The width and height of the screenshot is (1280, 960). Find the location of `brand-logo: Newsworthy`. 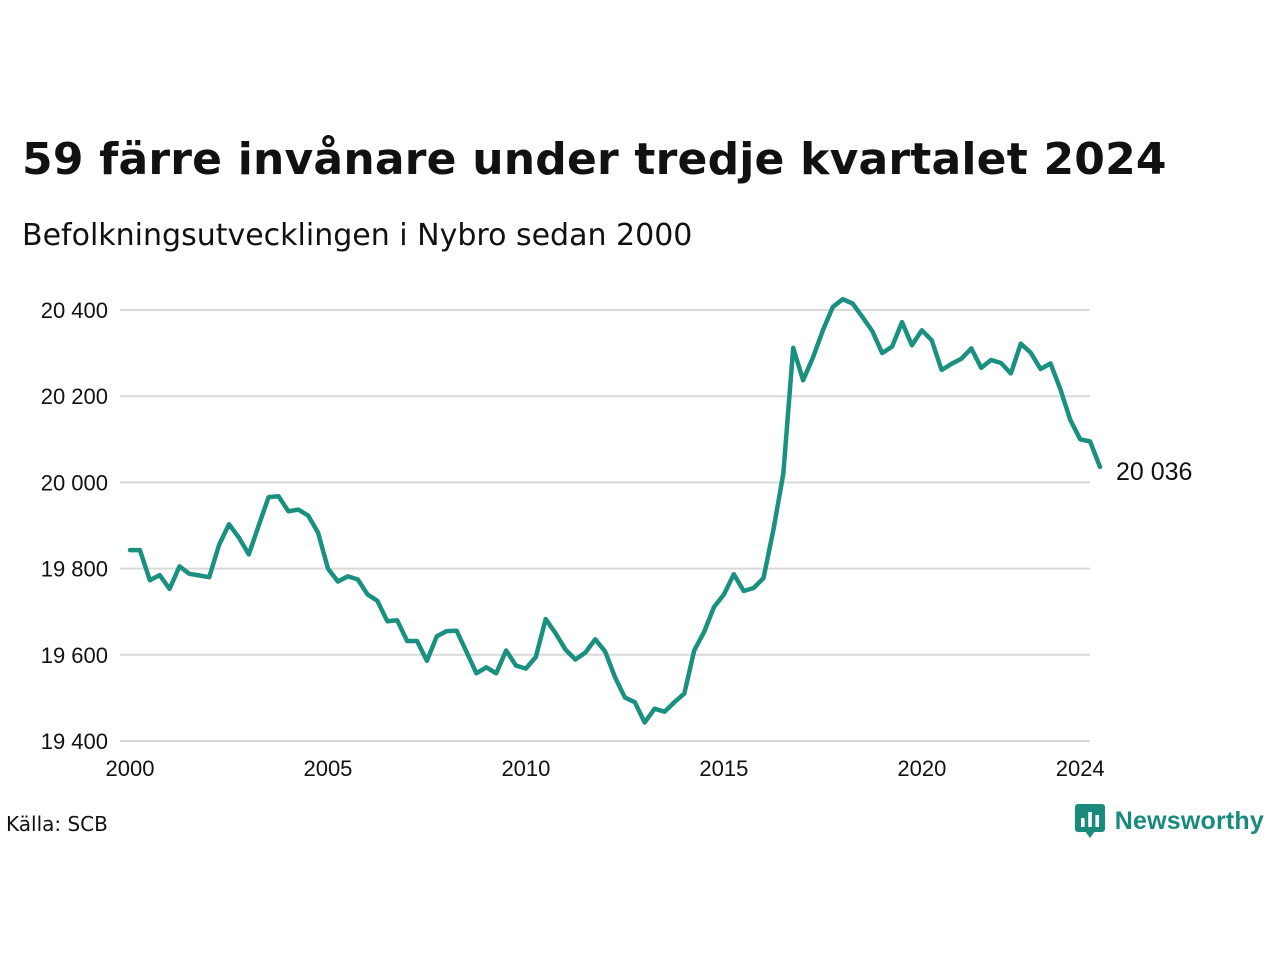

brand-logo: Newsworthy is located at coordinates (1169, 821).